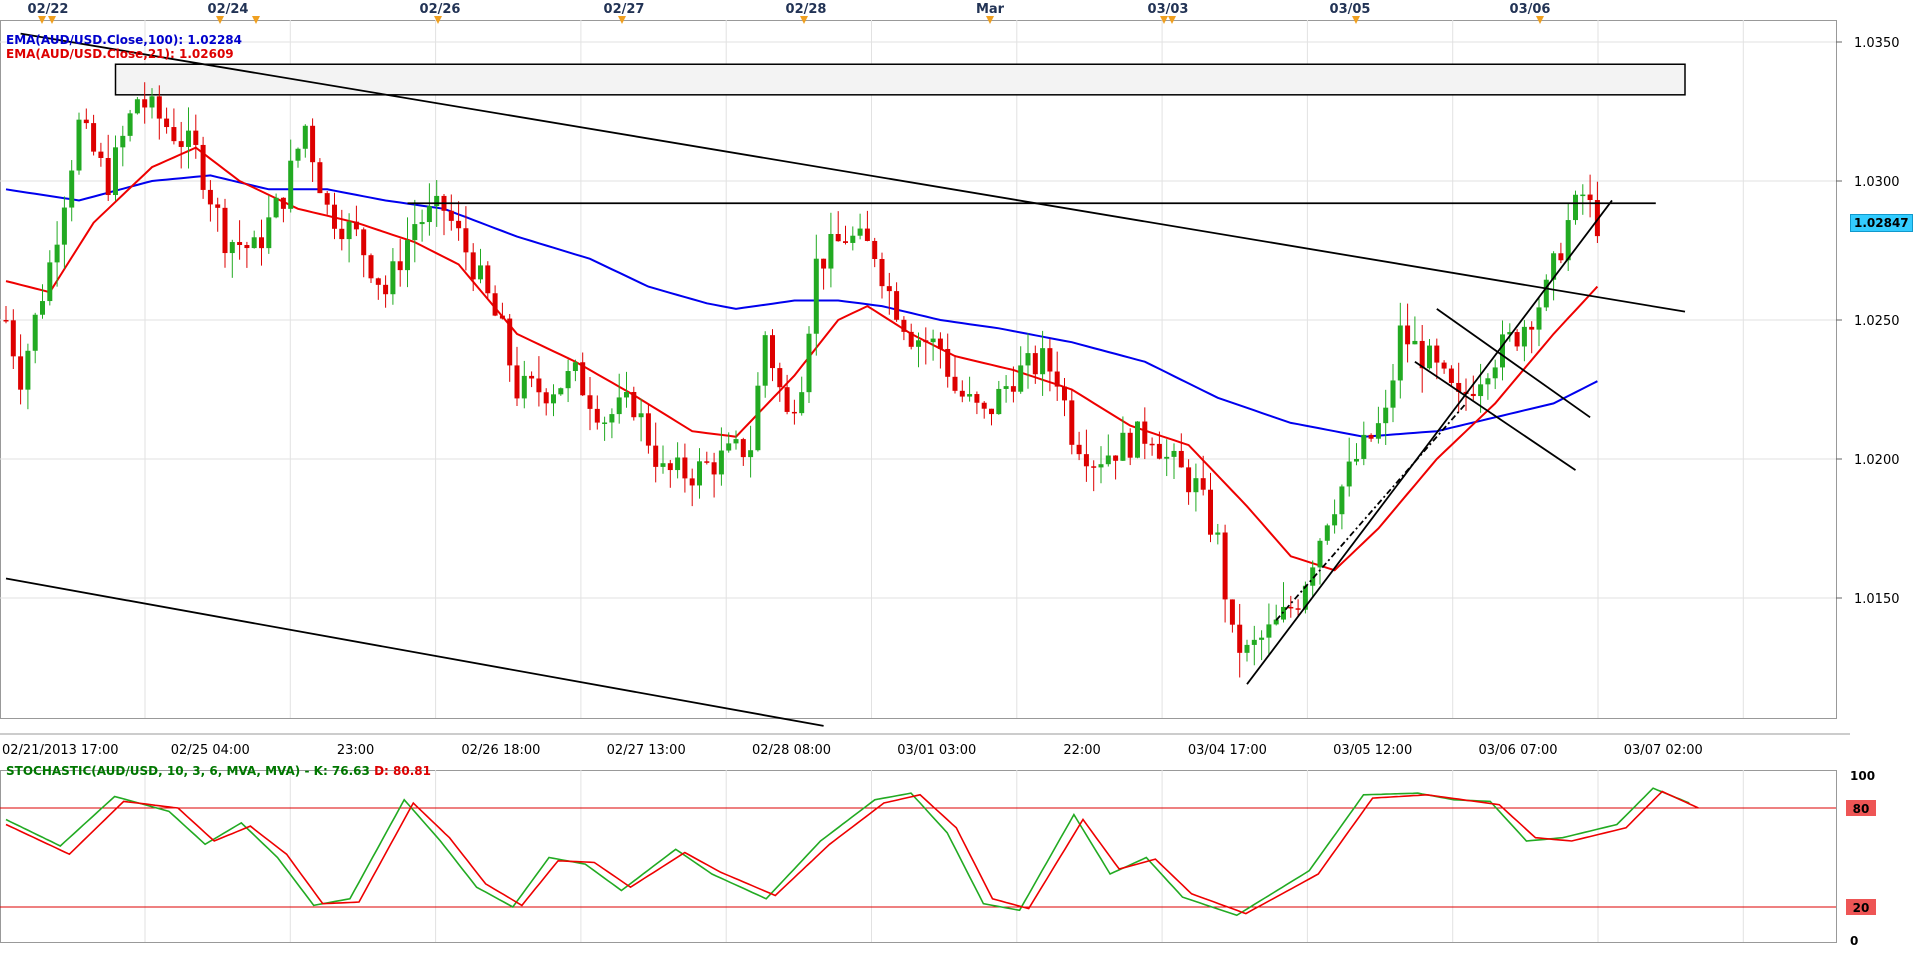  What do you see at coordinates (1877, 321) in the screenshot?
I see `y-tick-label: 1.0250` at bounding box center [1877, 321].